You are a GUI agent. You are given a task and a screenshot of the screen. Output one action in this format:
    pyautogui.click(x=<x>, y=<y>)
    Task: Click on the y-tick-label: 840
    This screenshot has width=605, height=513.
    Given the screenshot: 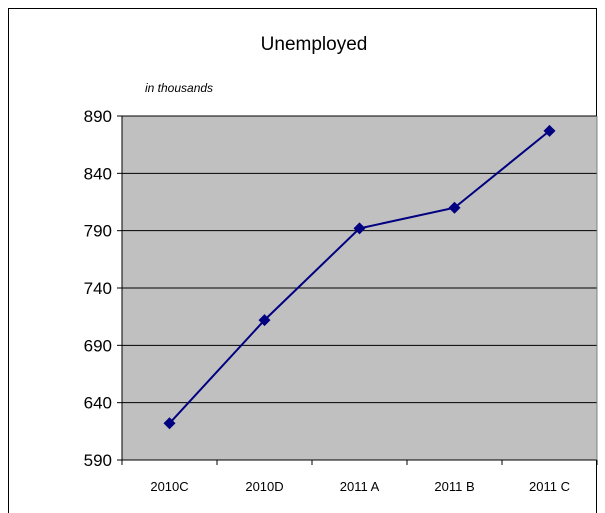 What is the action you would take?
    pyautogui.click(x=98, y=173)
    